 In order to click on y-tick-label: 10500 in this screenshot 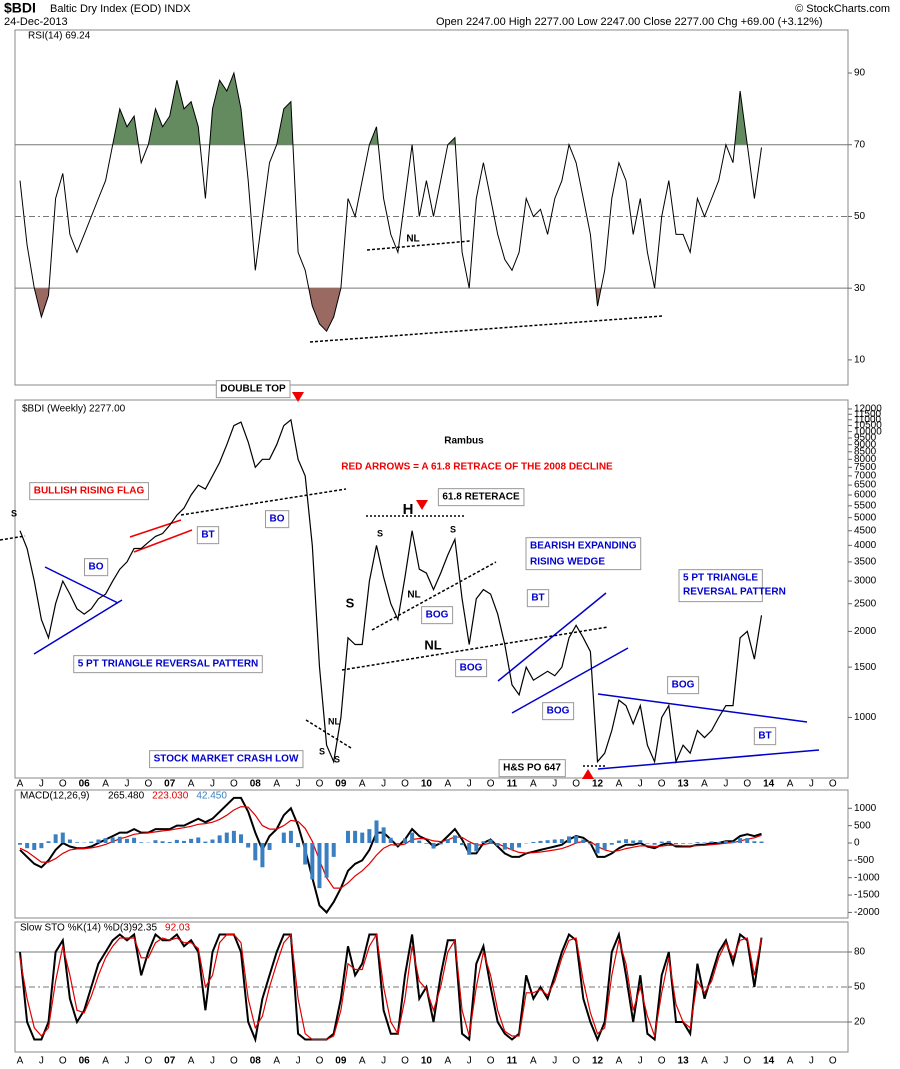, I will do `click(868, 425)`.